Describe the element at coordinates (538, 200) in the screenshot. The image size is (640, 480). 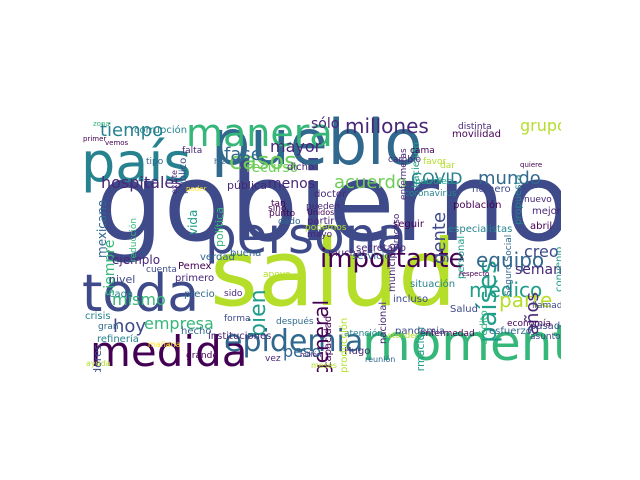
I see `word-nuevo: nuevo` at that location.